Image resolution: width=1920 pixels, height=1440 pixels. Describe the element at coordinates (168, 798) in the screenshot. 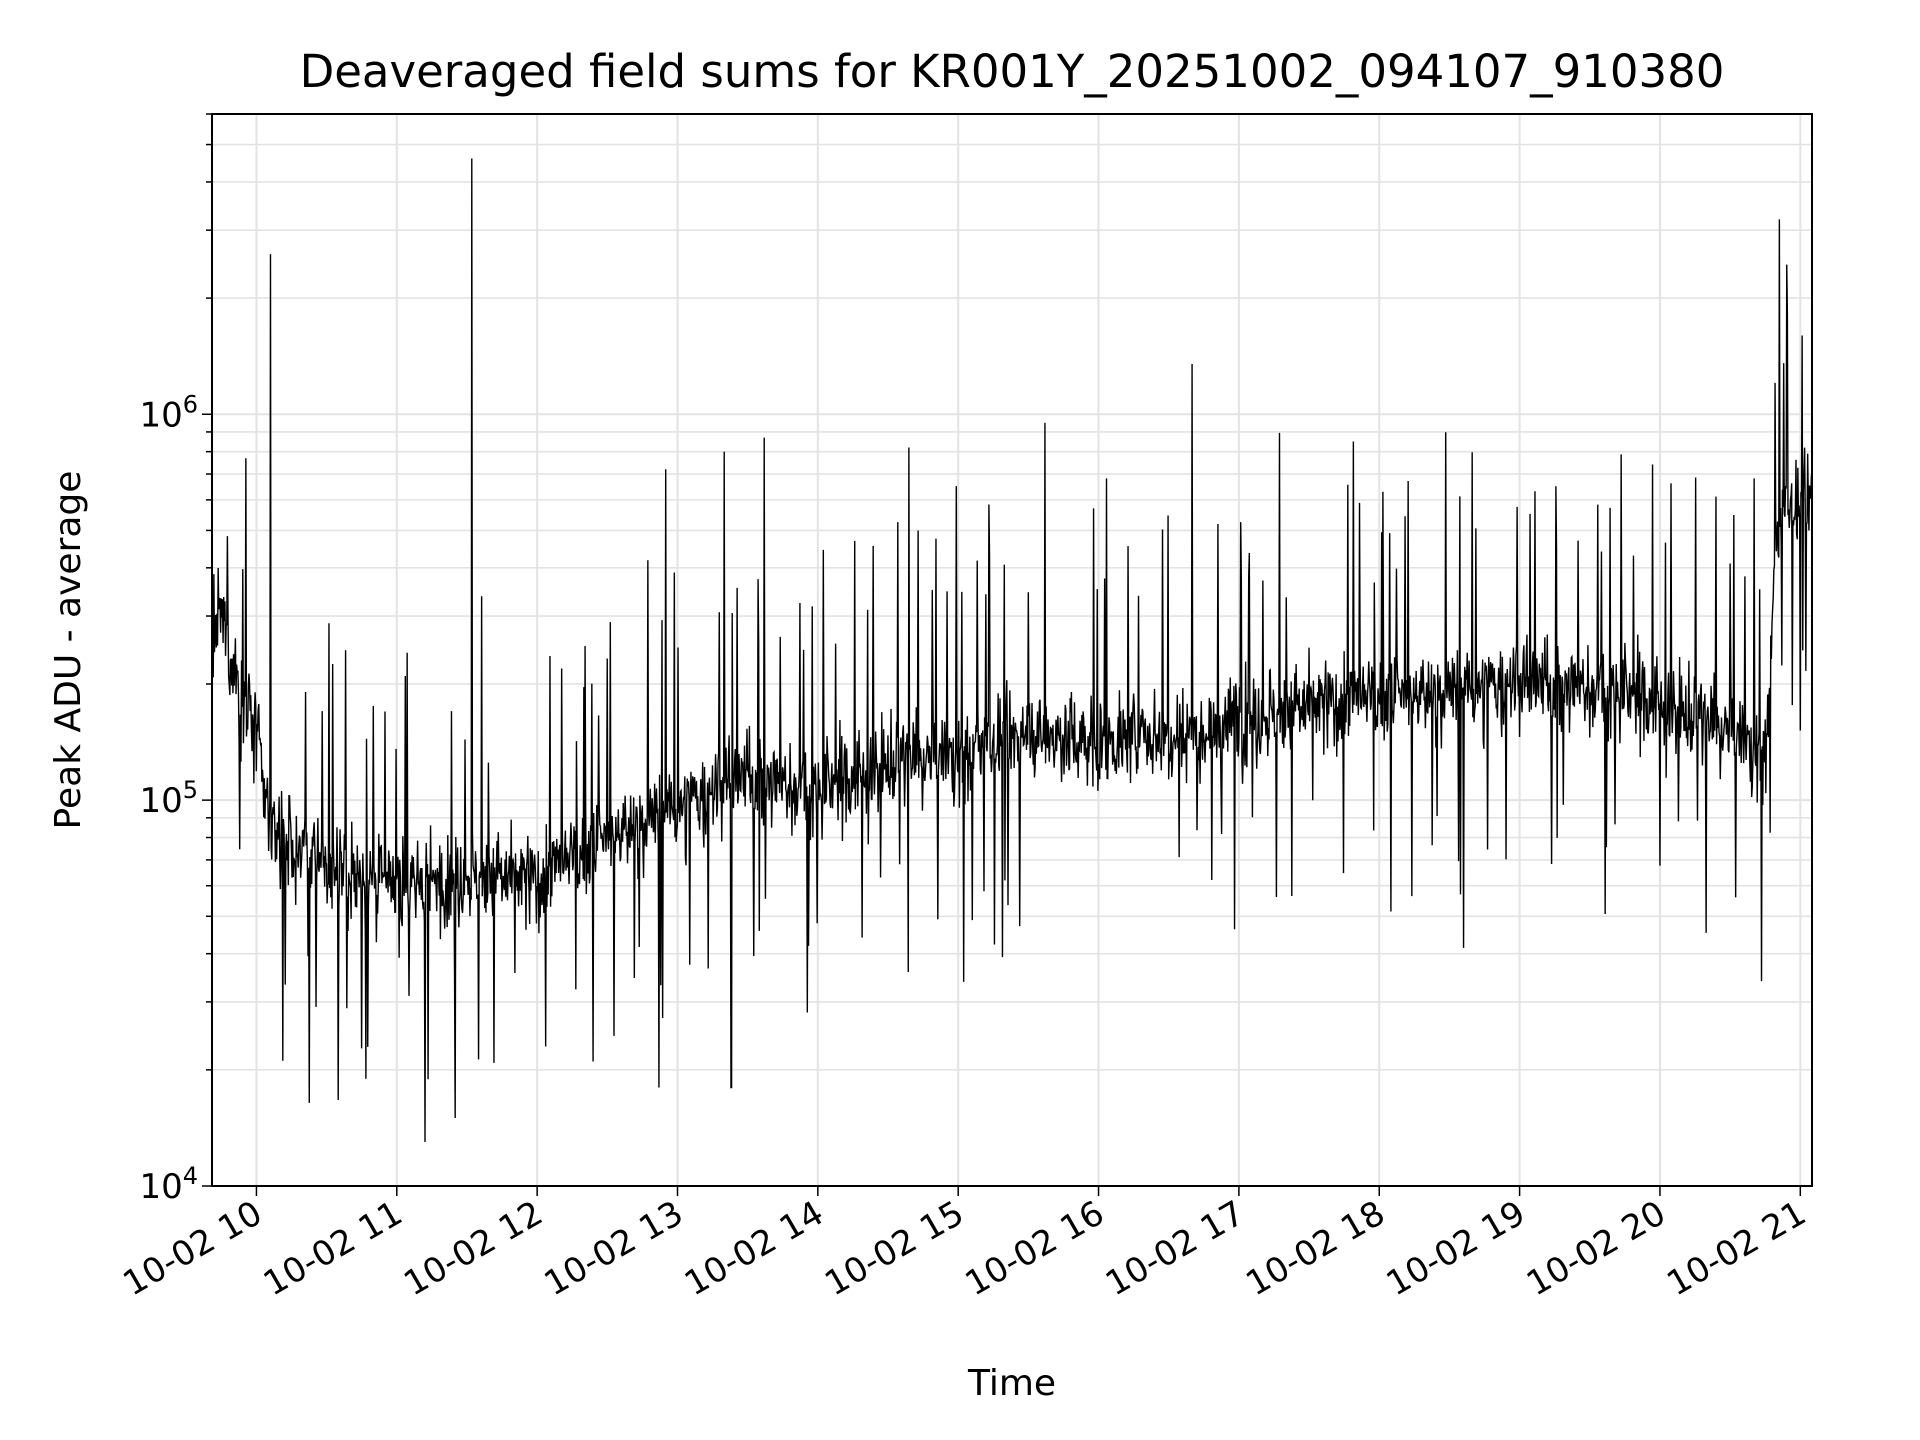

I see `y-tick-label: 10⁵` at that location.